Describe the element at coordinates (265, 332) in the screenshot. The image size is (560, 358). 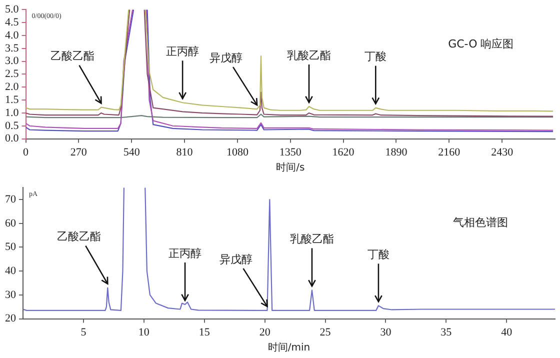
I see `x-tick-label: 20` at that location.